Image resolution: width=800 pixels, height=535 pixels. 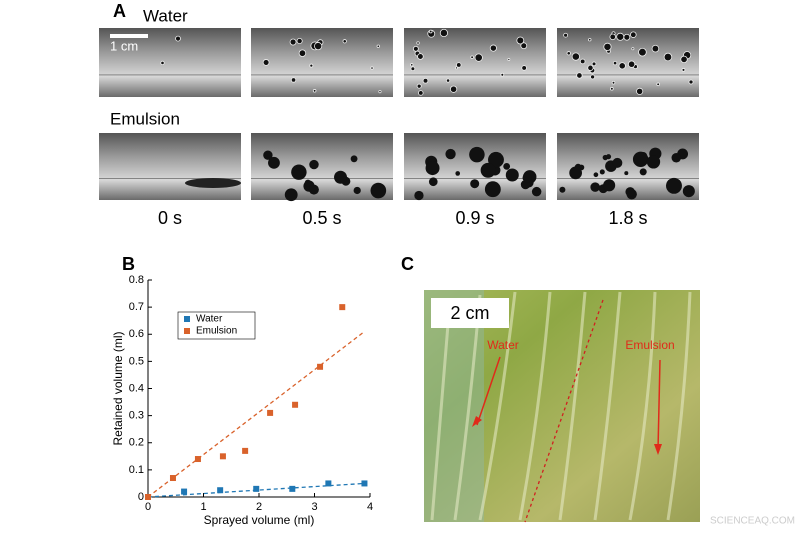 I want to click on y-tick-label: 0.2, so click(x=136, y=443).